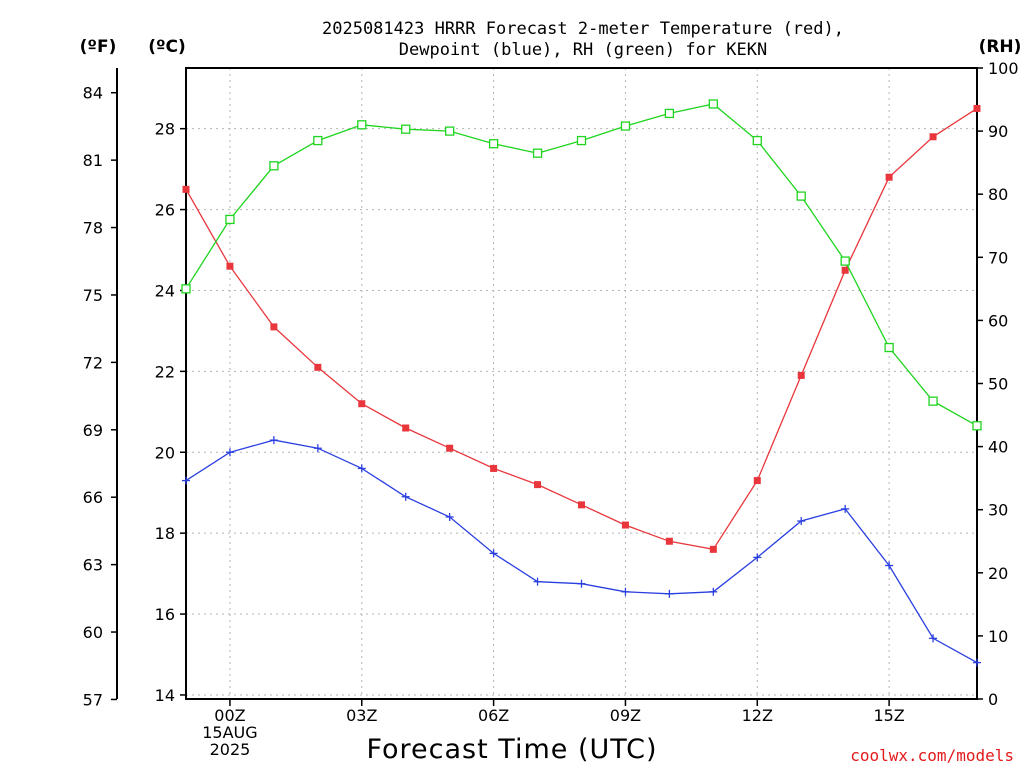 Image resolution: width=1024 pixels, height=768 pixels. What do you see at coordinates (165, 290) in the screenshot?
I see `celsius-tick-label: 24` at bounding box center [165, 290].